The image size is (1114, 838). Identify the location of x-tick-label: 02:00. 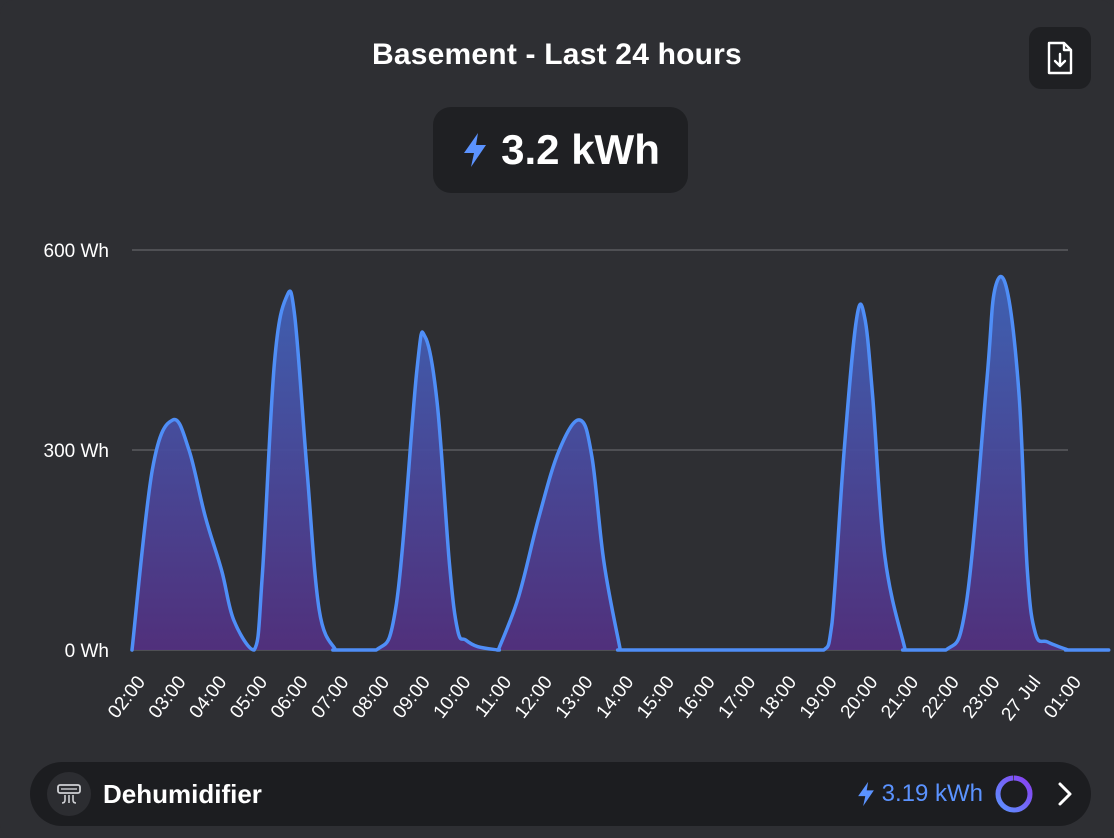
(127, 697).